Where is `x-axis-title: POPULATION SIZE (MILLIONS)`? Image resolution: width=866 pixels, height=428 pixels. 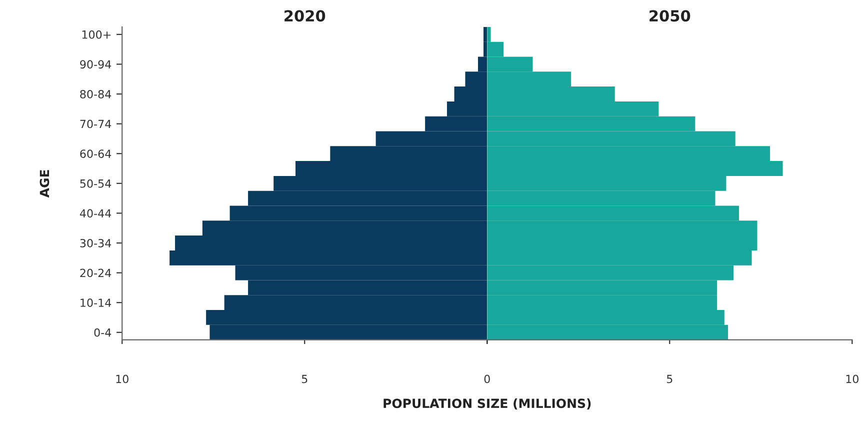 x-axis-title: POPULATION SIZE (MILLIONS) is located at coordinates (487, 404).